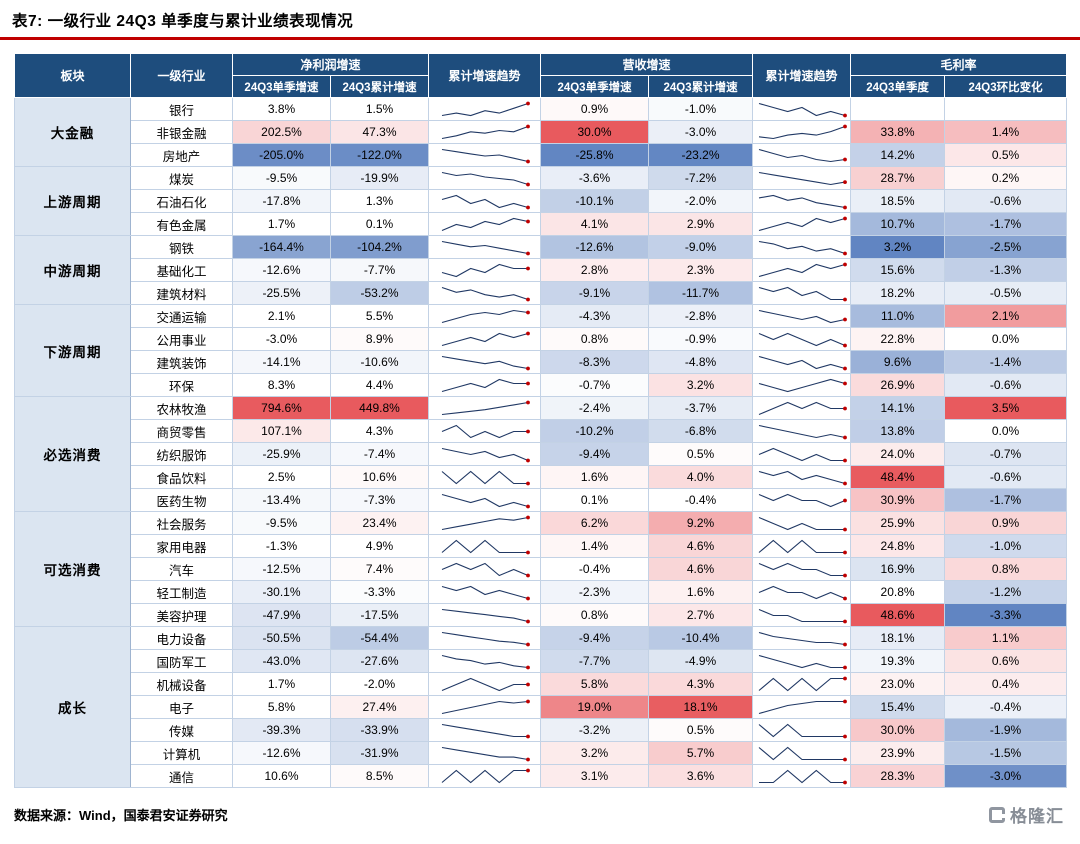 Image resolution: width=1080 pixels, height=844 pixels. What do you see at coordinates (595, 362) in the screenshot?
I see `value-cell: -8.3%` at bounding box center [595, 362].